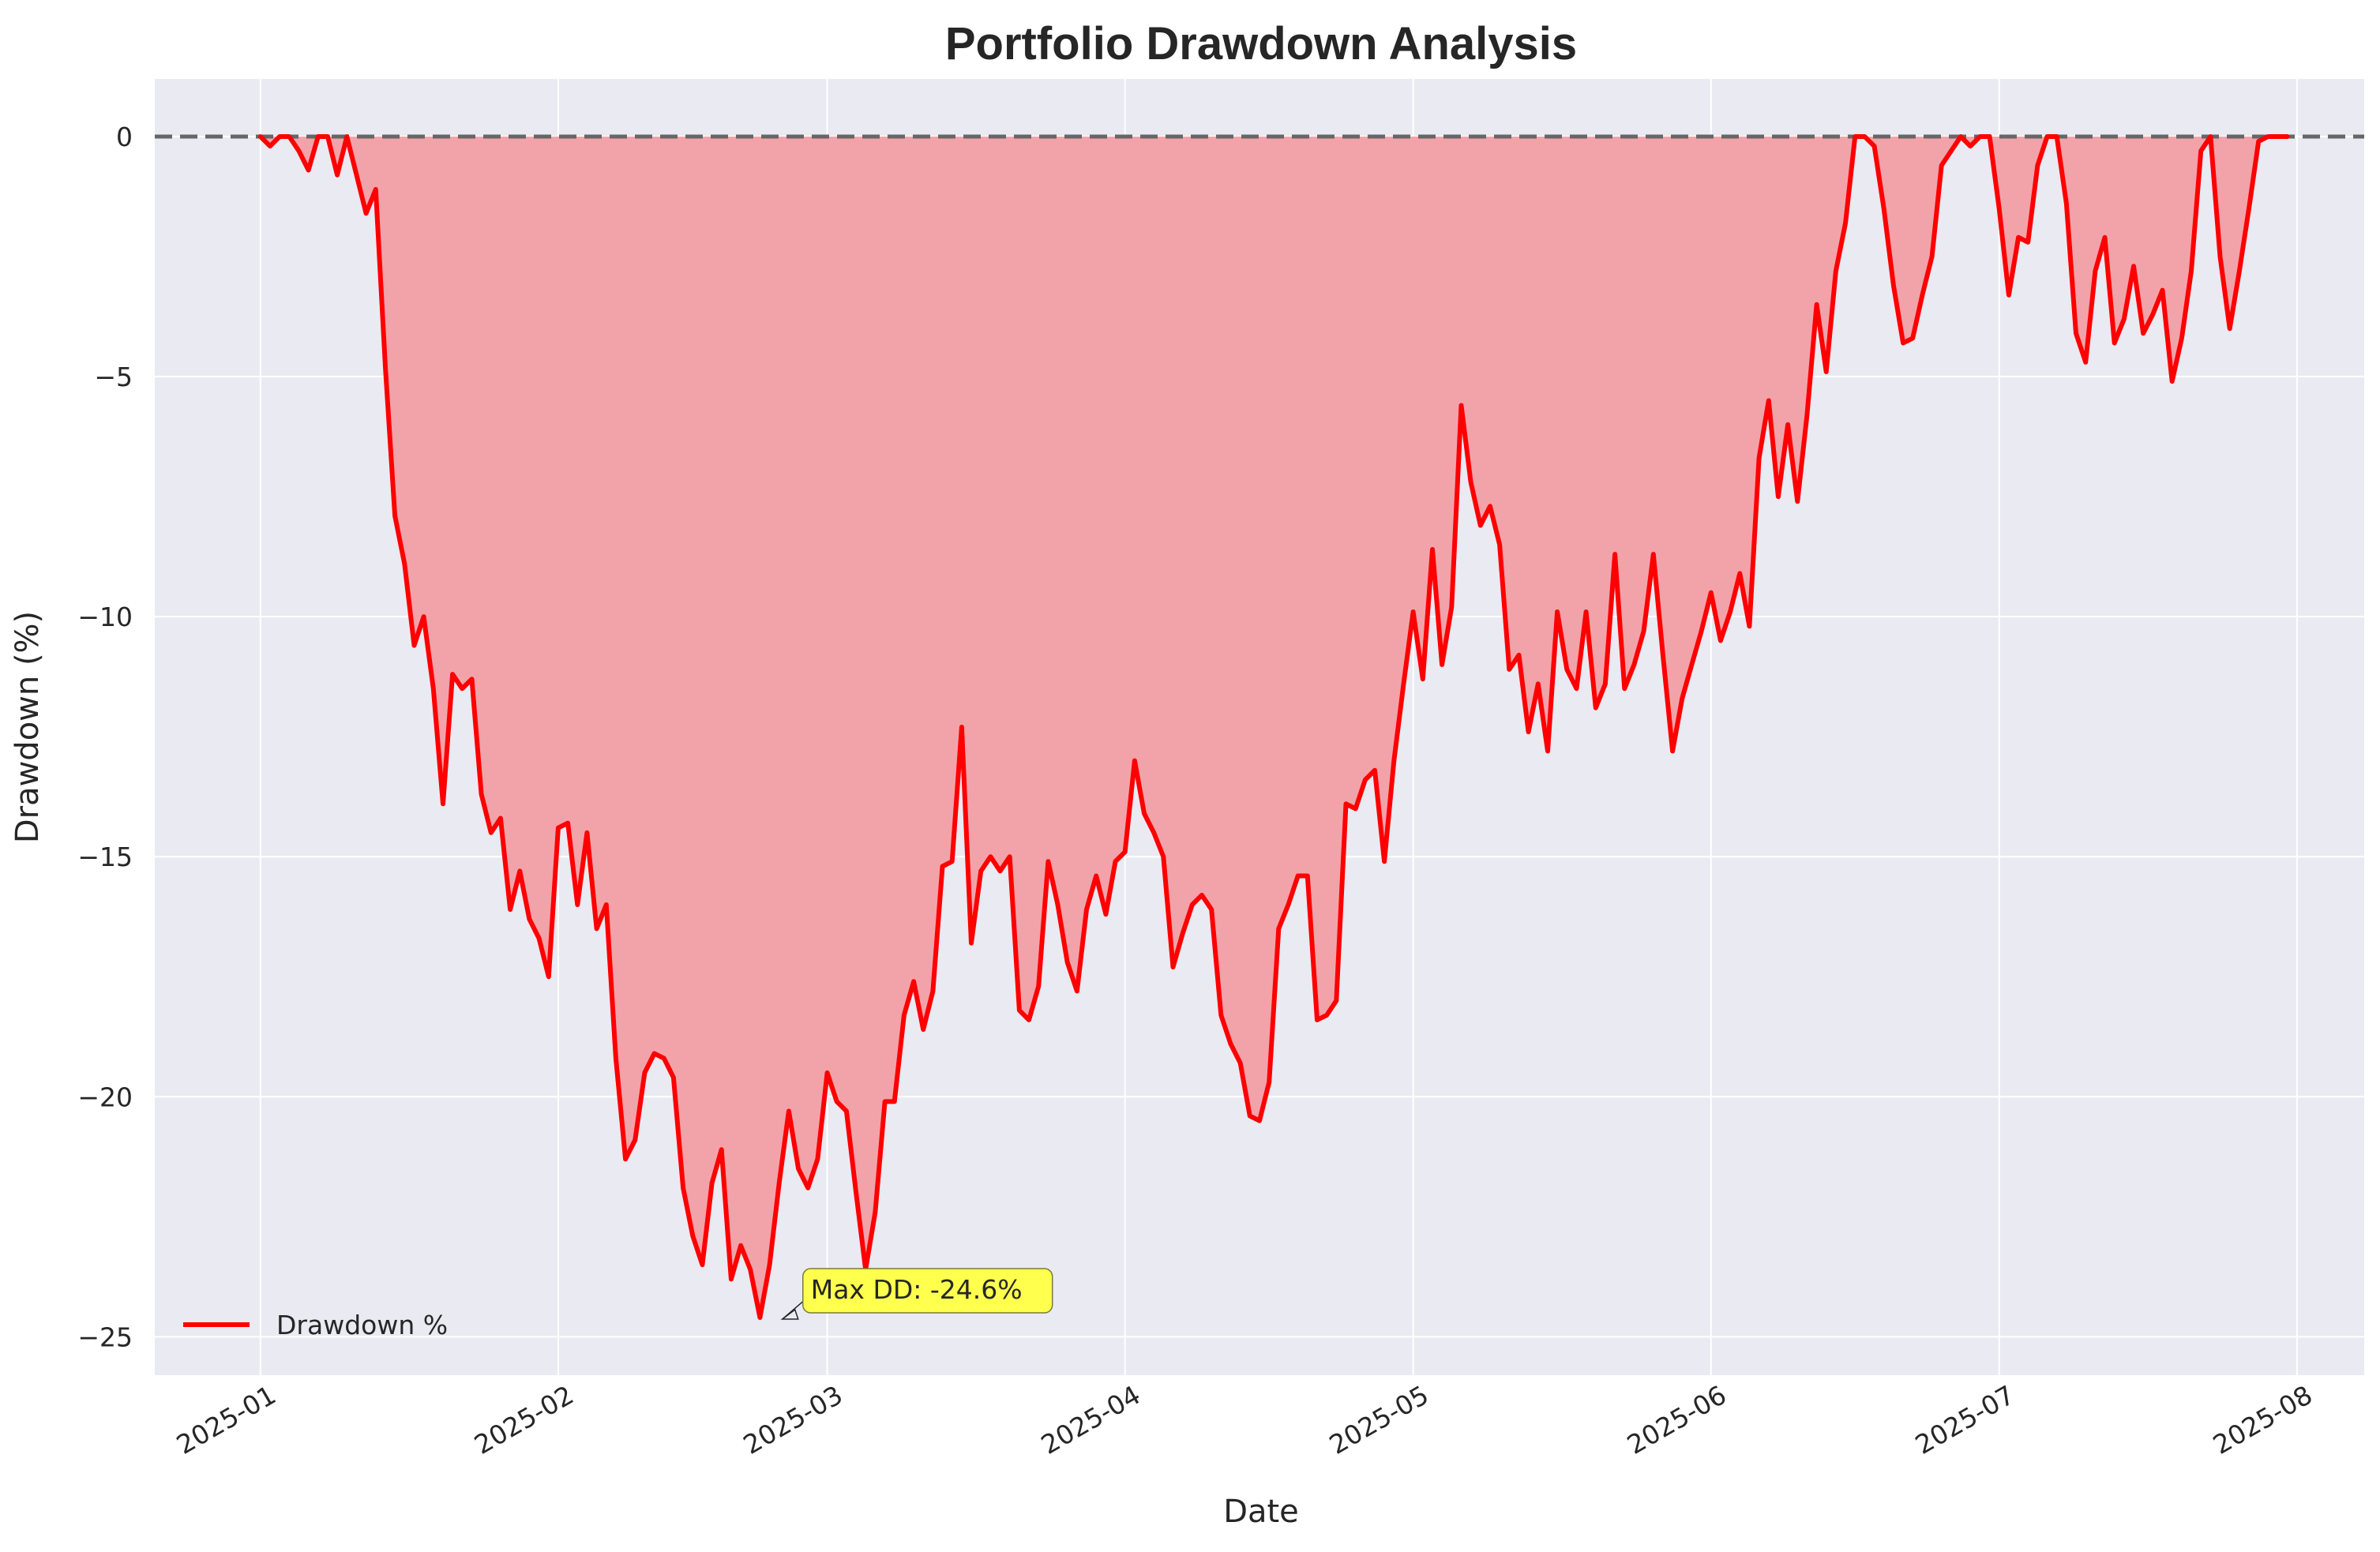 The height and width of the screenshot is (1552, 2380). What do you see at coordinates (105, 857) in the screenshot?
I see `y-tick-label: −15` at bounding box center [105, 857].